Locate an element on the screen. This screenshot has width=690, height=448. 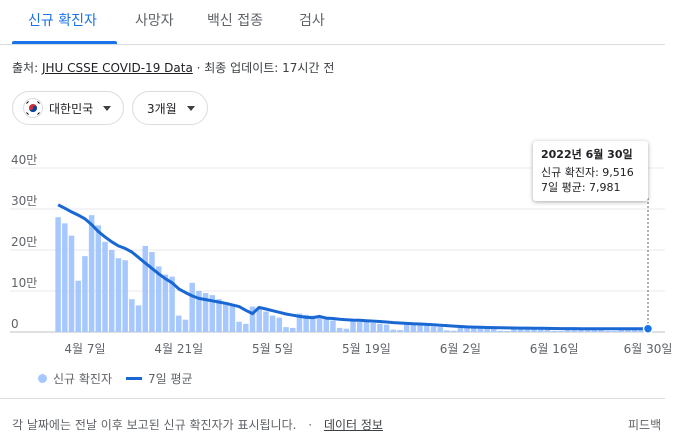
region-dropdown: 대한민국 is located at coordinates (68, 108).